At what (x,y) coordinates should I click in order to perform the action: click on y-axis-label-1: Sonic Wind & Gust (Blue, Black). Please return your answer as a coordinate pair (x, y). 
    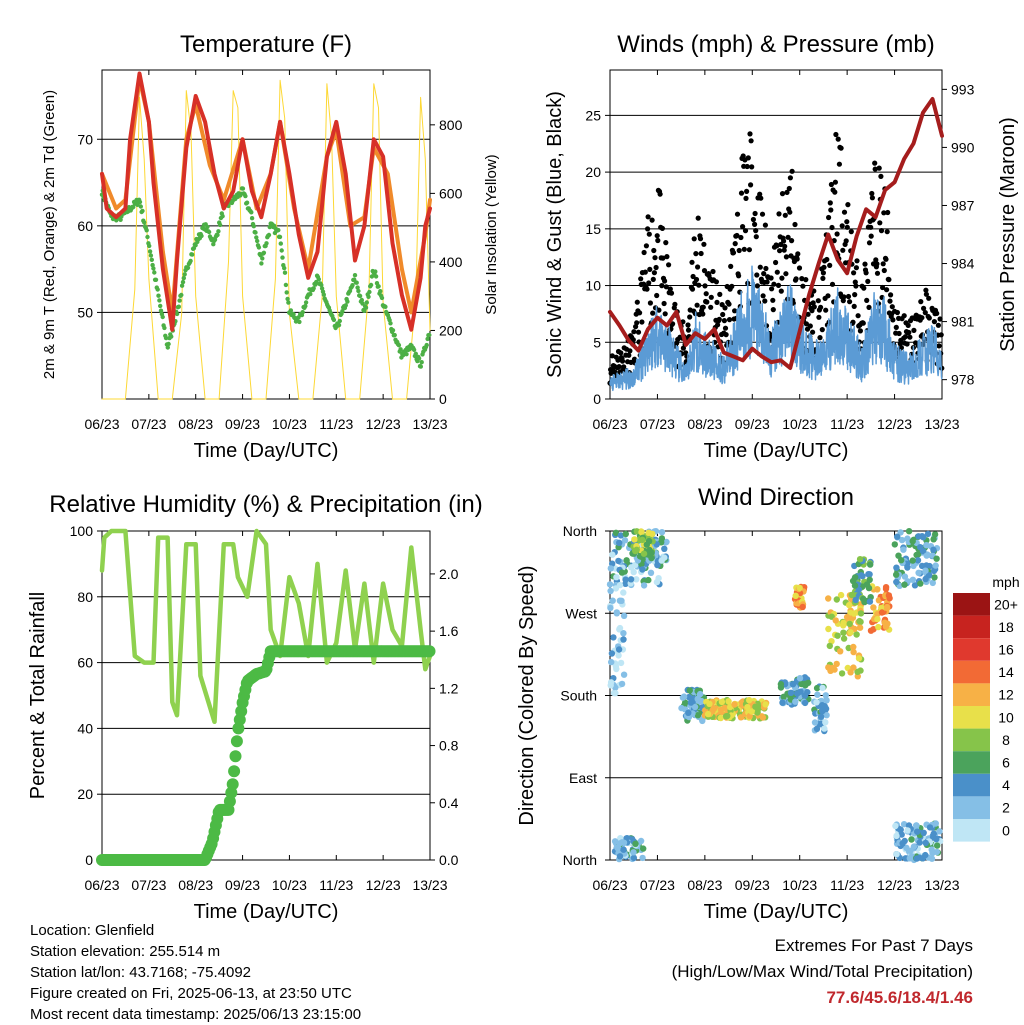
    Looking at the image, I should click on (555, 234).